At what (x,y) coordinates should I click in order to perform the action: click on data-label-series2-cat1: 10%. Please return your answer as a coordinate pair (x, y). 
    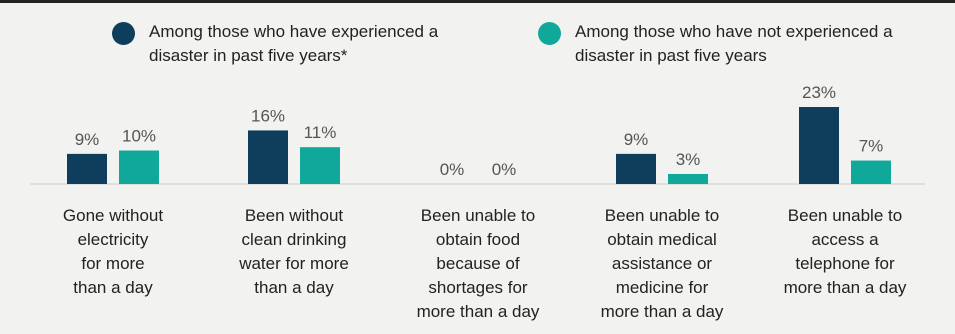
    Looking at the image, I should click on (139, 136).